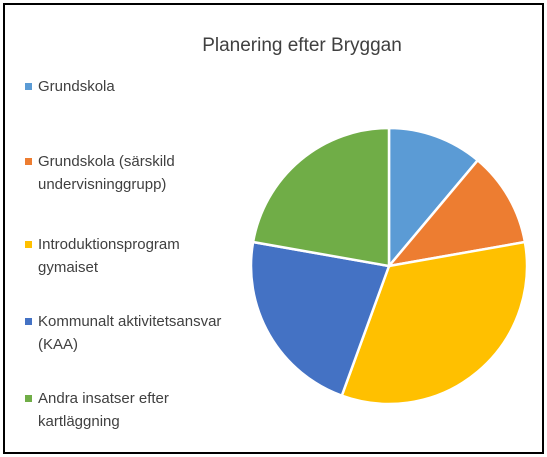 Image resolution: width=547 pixels, height=457 pixels. I want to click on legend-label: Kommunalt aktivitetsansvar (KAA), so click(130, 333).